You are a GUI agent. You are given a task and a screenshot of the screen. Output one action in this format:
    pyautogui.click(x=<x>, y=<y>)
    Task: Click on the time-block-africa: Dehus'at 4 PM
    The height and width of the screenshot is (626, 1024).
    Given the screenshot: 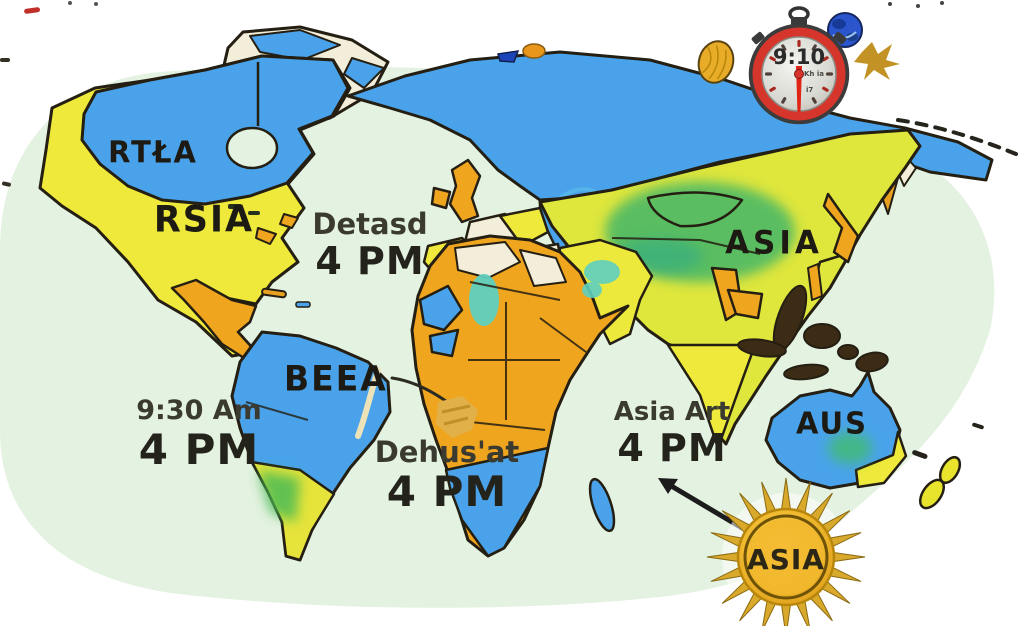 What is the action you would take?
    pyautogui.click(x=447, y=476)
    